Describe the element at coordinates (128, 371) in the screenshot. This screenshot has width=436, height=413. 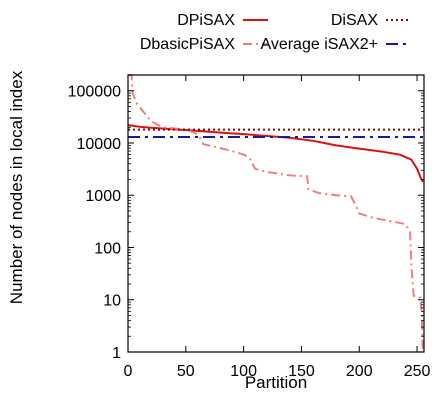
I see `x-tick-label: 0` at that location.